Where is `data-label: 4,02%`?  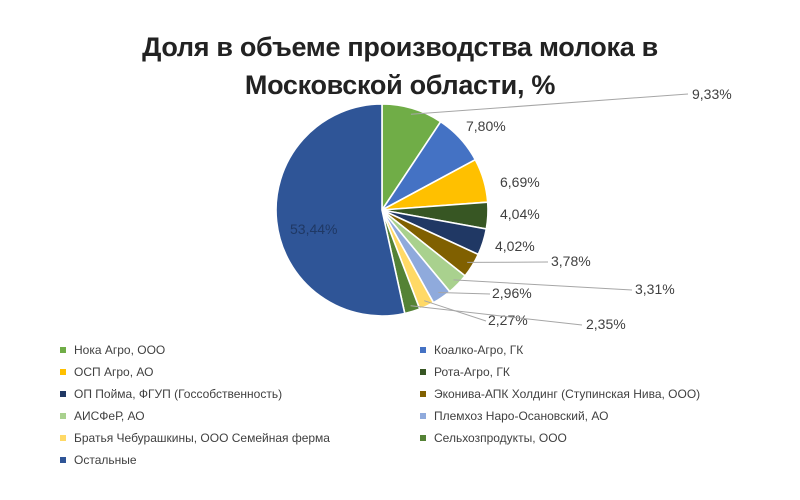 data-label: 4,02% is located at coordinates (515, 246).